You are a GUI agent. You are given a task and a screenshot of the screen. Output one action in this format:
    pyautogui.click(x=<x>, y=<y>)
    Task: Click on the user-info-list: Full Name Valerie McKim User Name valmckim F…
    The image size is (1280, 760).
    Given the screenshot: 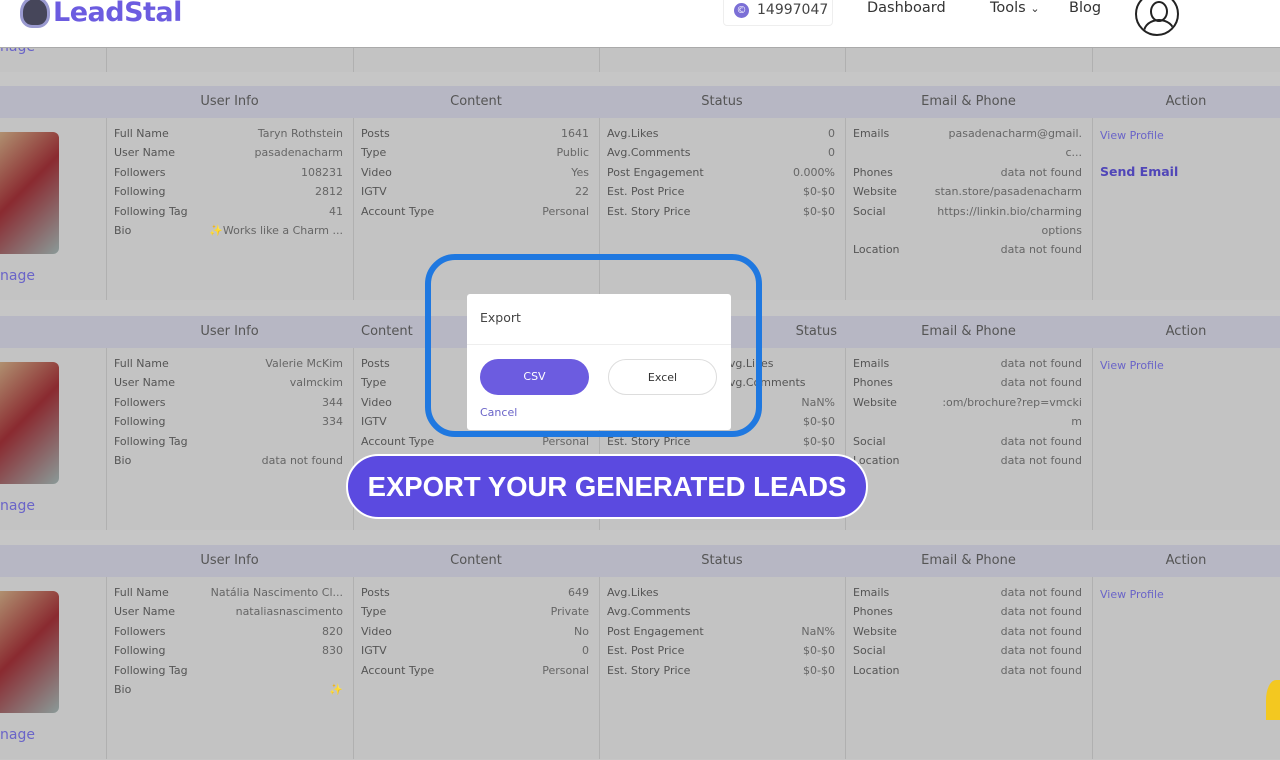 What is the action you would take?
    pyautogui.click(x=228, y=412)
    